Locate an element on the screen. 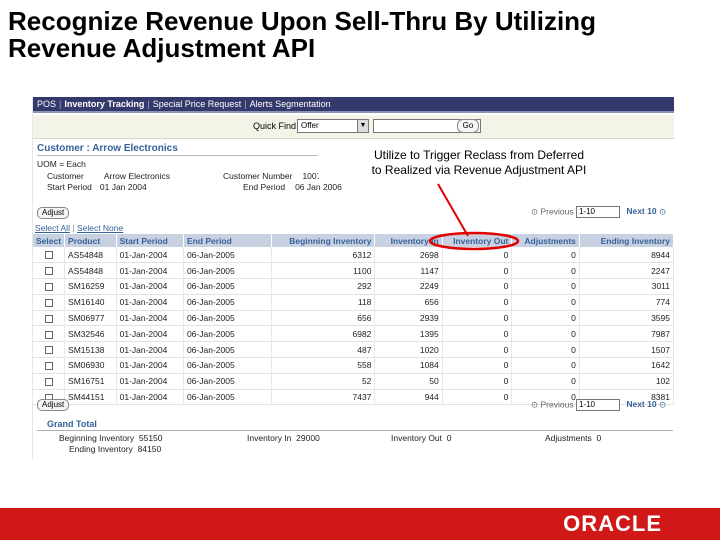  select-none-link: Select None is located at coordinates (100, 228).